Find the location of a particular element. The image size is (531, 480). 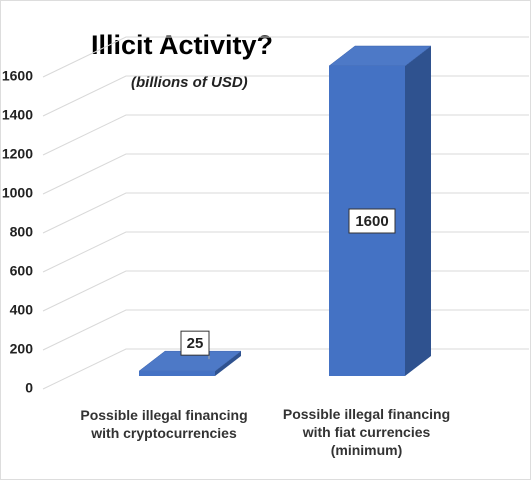

y-tick-label: 800 is located at coordinates (22, 232).